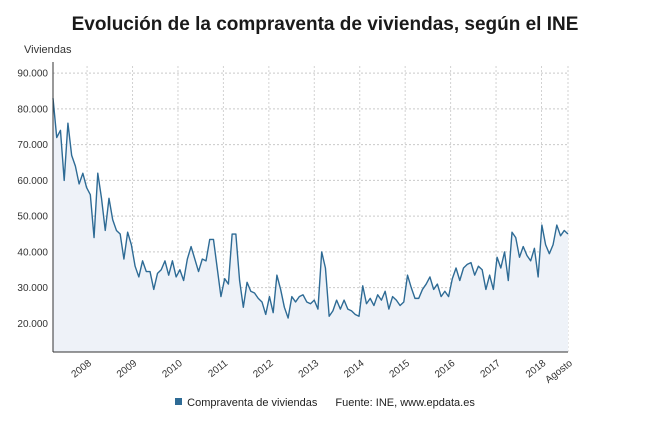 The height and width of the screenshot is (438, 650). Describe the element at coordinates (252, 403) in the screenshot. I see `legend-series-label: Compraventa de viviendas` at that location.